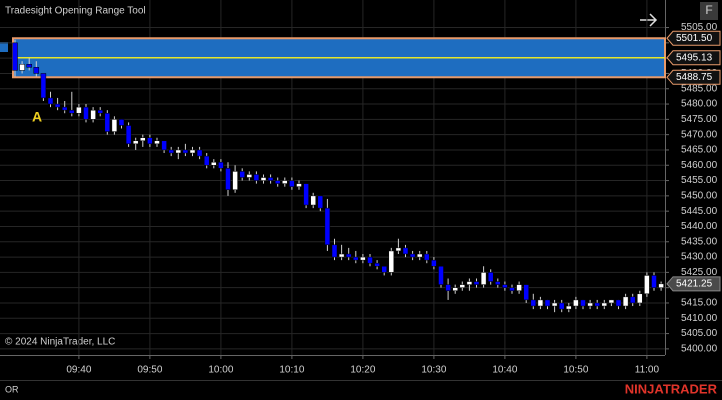 This screenshot has width=722, height=400. Describe the element at coordinates (647, 370) in the screenshot. I see `x-tick-label: 11:00` at that location.